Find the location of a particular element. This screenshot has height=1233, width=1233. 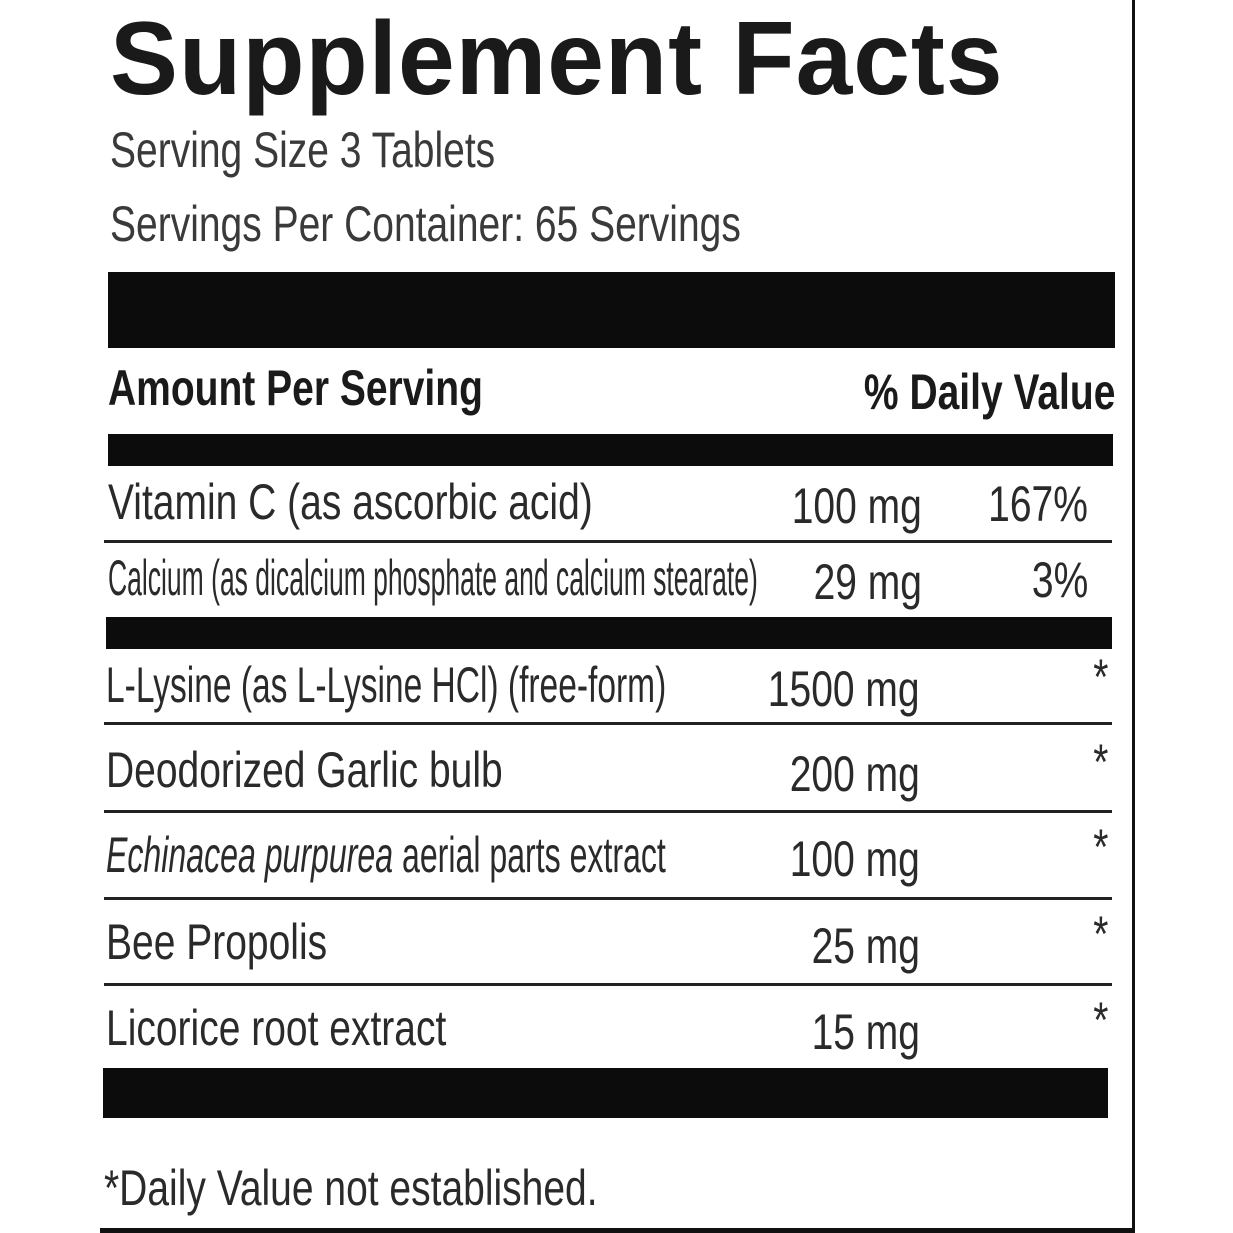

ingredient-name: Deodorized Garlic bulb is located at coordinates (304, 770).